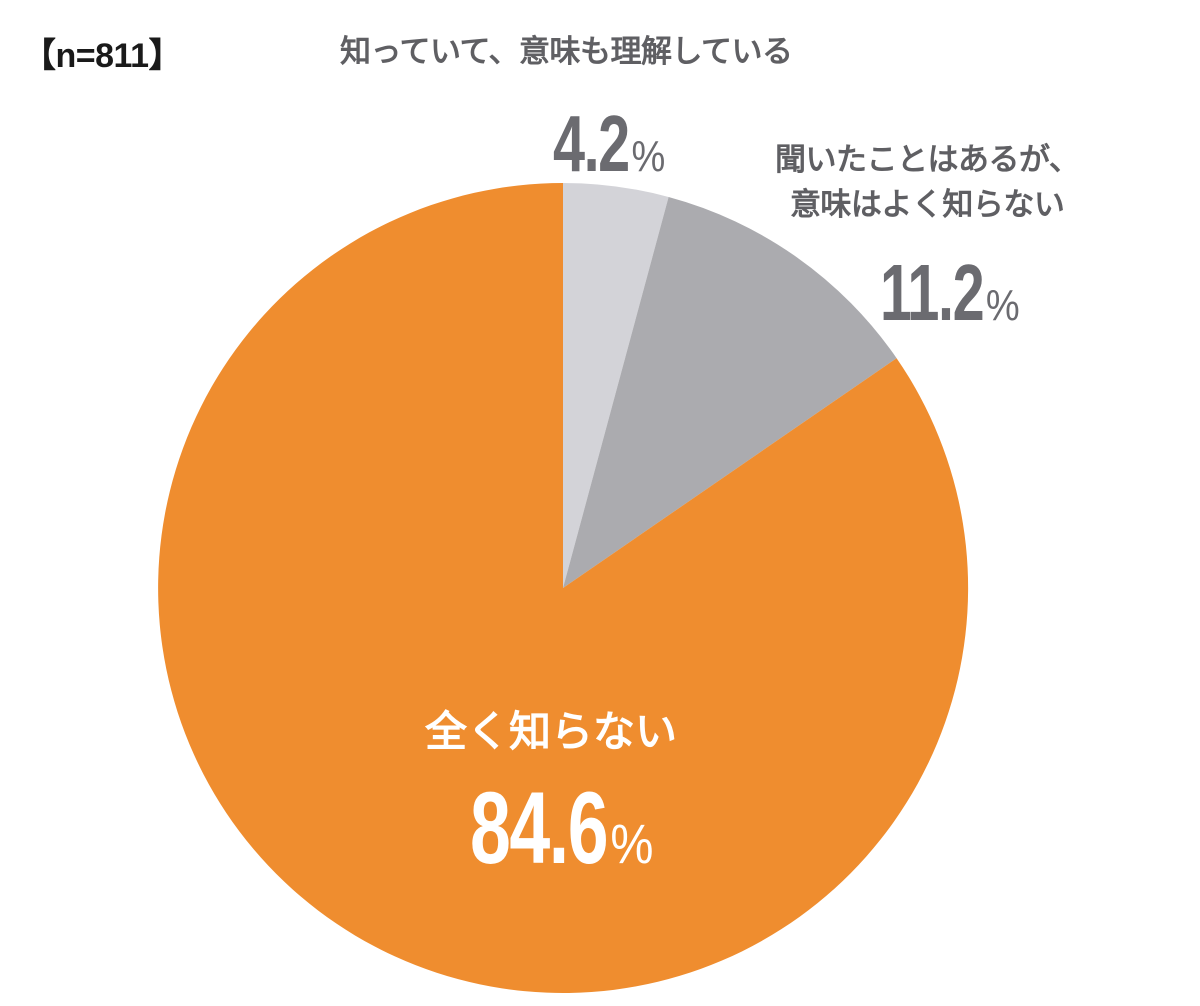  I want to click on value-understand: 4.2%, so click(609, 144).